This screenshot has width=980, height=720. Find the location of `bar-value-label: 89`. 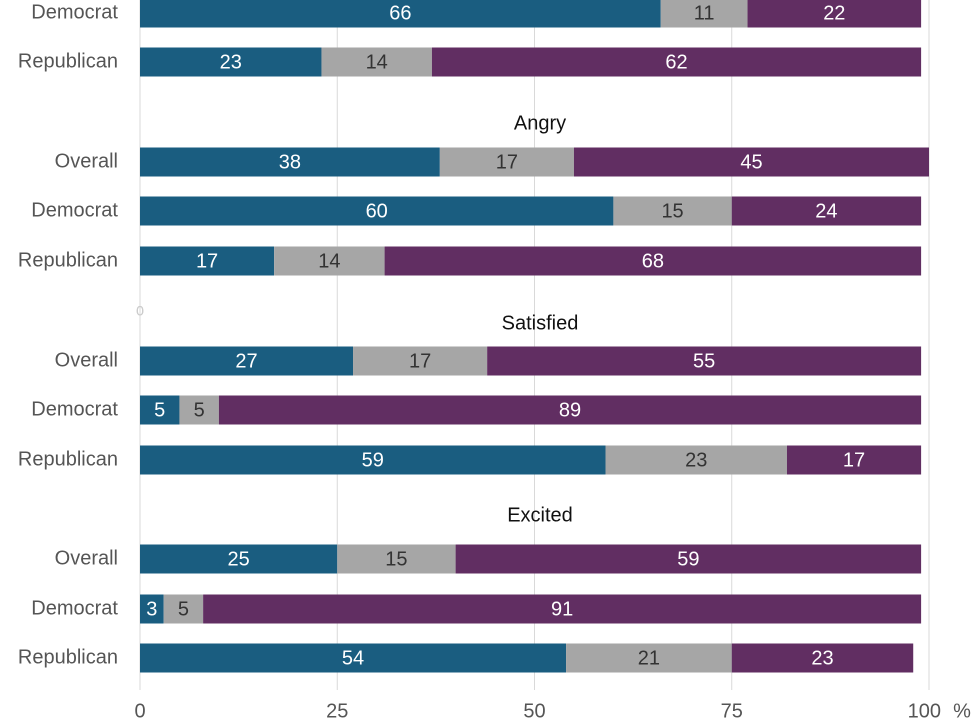

bar-value-label: 89 is located at coordinates (570, 410).